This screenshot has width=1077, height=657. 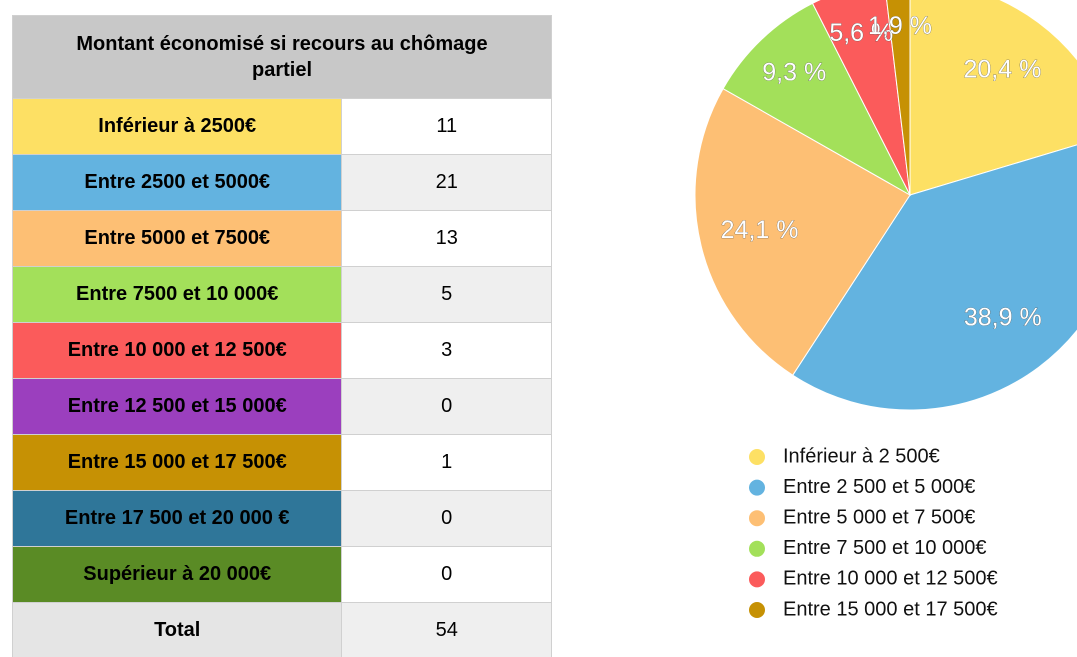 I want to click on total-row: Total 54, so click(x=281, y=629).